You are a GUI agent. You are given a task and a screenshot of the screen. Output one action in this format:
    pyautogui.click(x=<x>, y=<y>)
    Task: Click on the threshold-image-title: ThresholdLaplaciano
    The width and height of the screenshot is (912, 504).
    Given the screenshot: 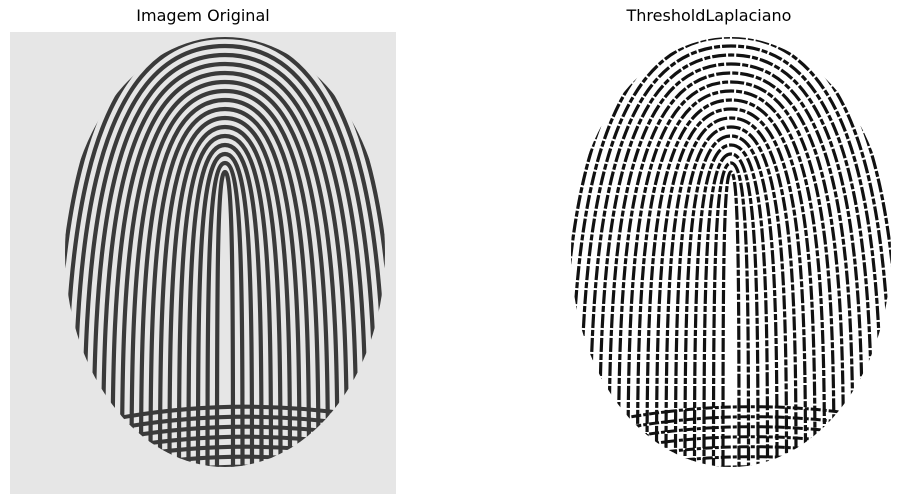 What is the action you would take?
    pyautogui.click(x=709, y=15)
    